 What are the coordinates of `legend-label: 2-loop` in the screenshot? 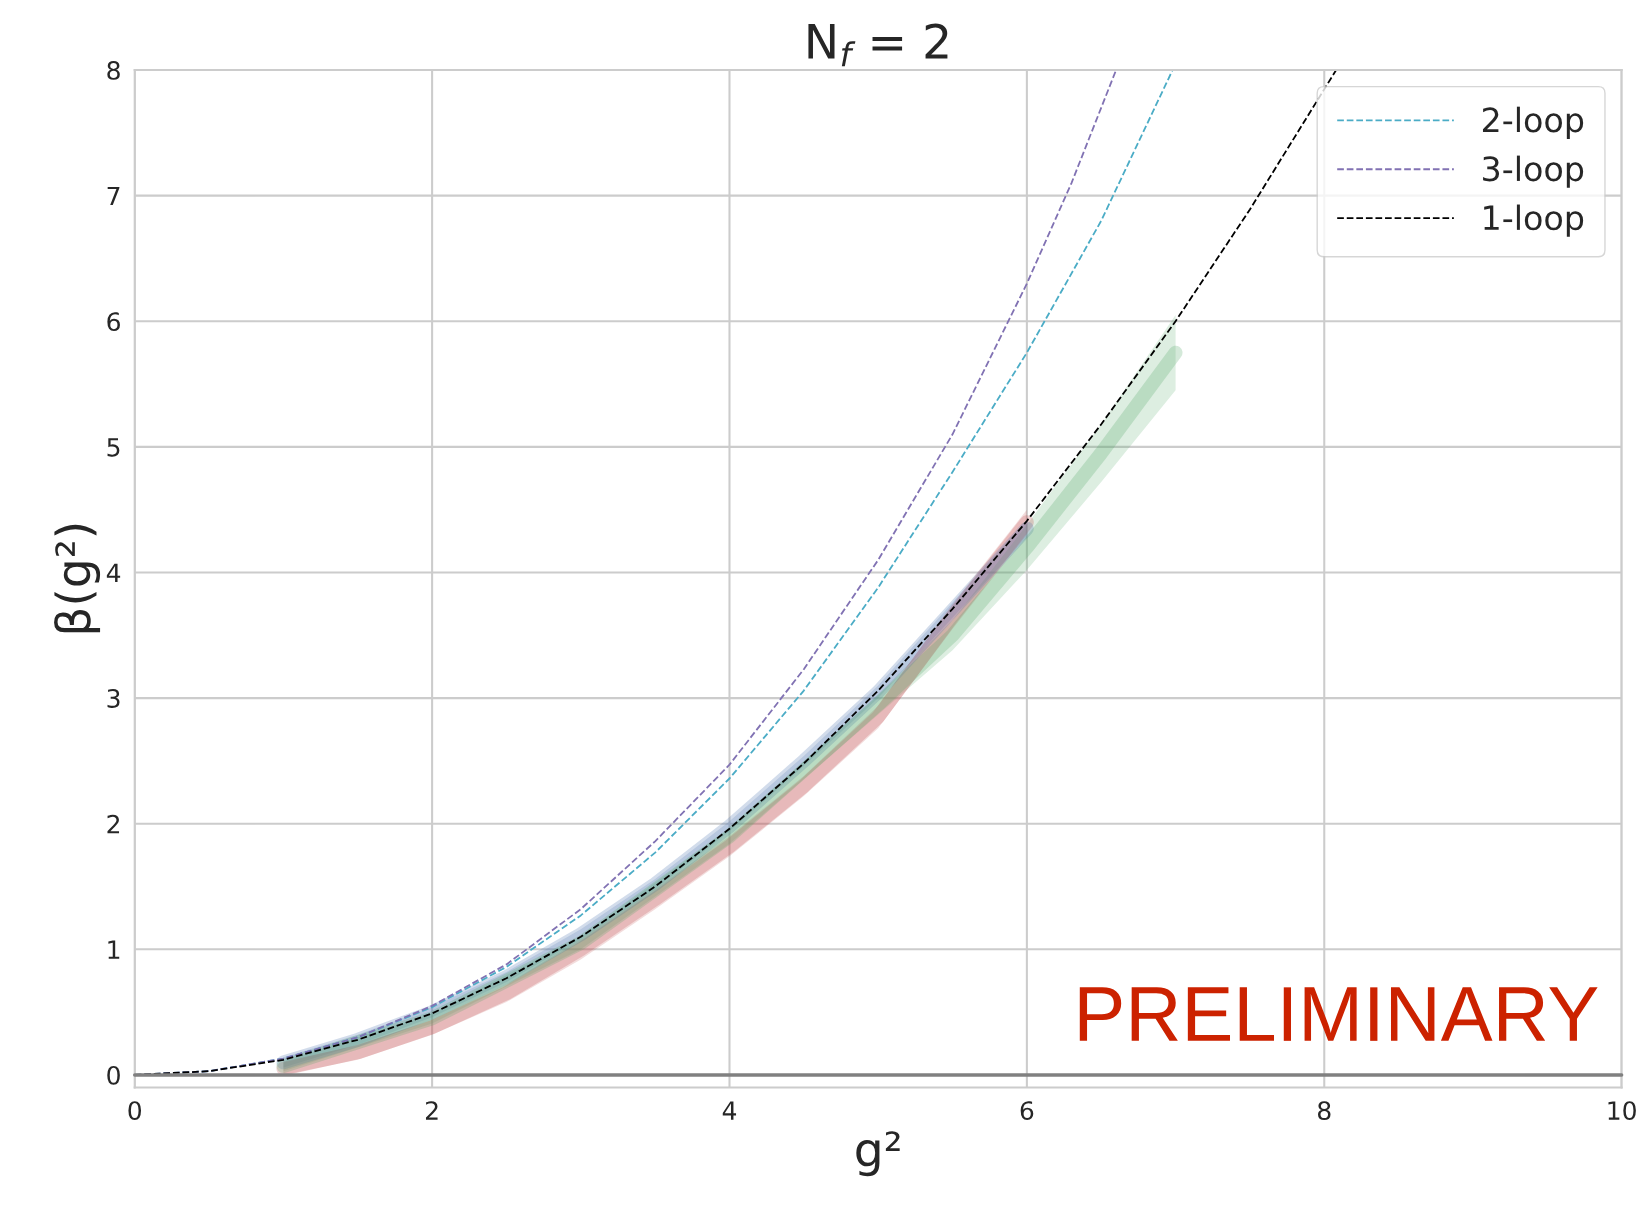 It's located at (1533, 122).